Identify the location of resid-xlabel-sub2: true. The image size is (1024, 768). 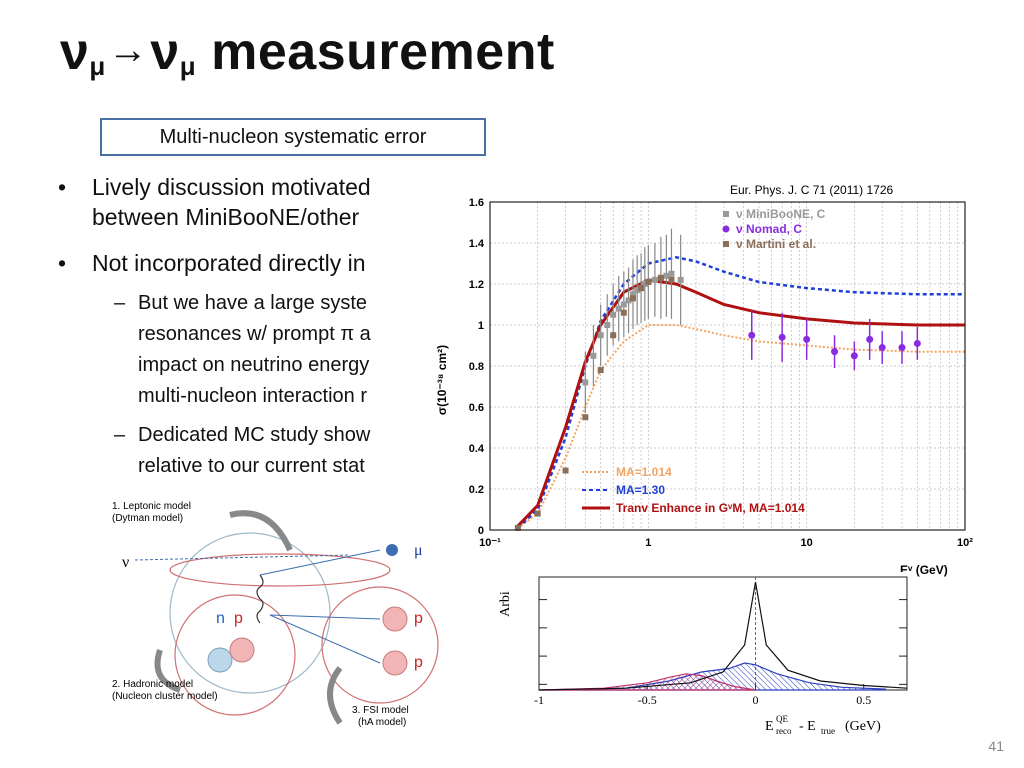
(828, 731).